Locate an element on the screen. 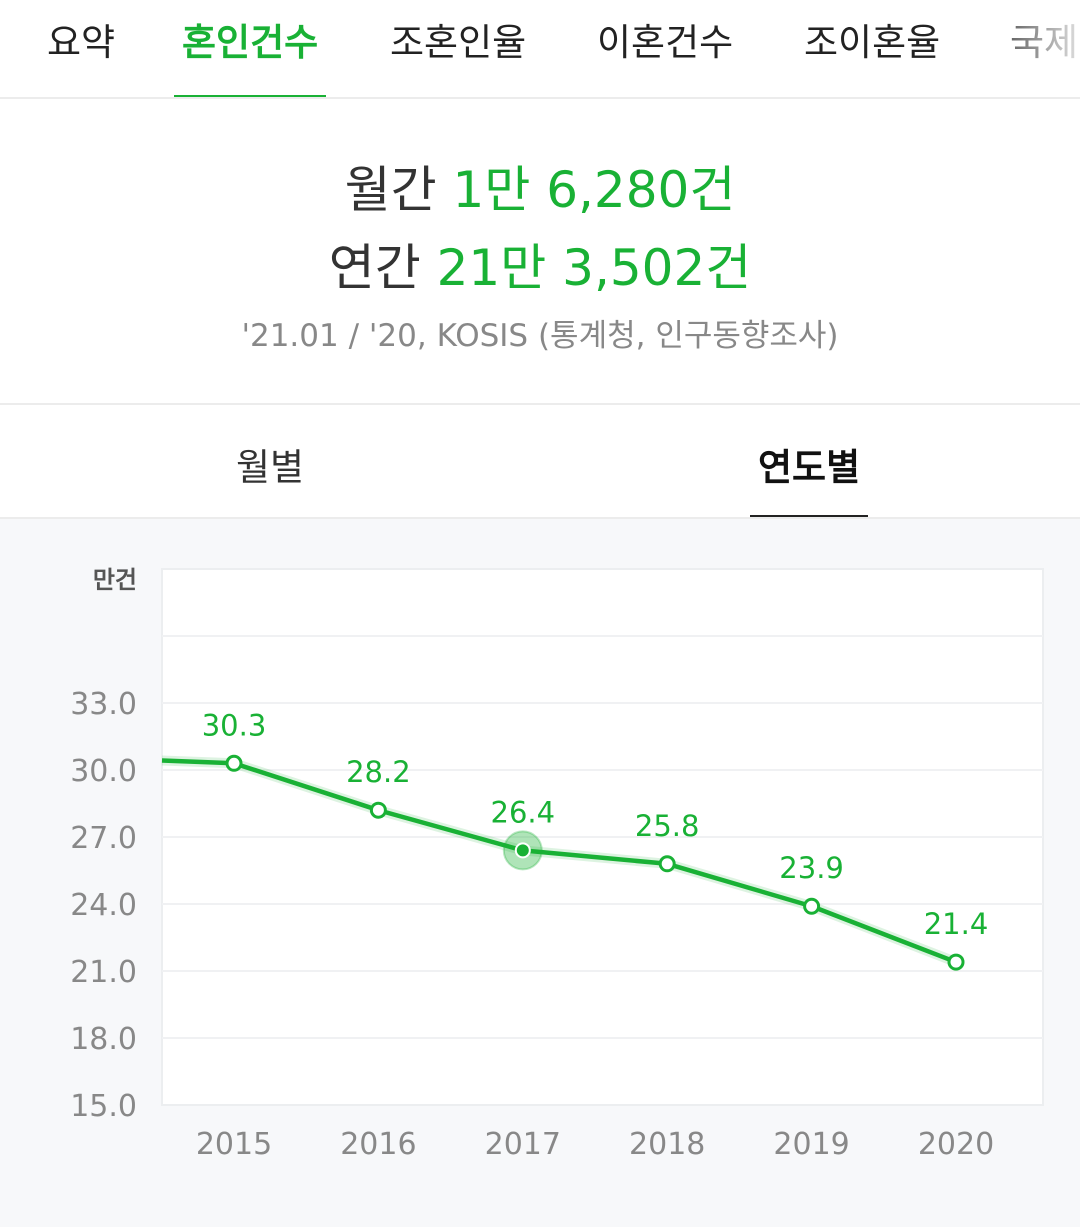 This screenshot has height=1231, width=1080. subtab-yearly: 연도별 is located at coordinates (809, 477).